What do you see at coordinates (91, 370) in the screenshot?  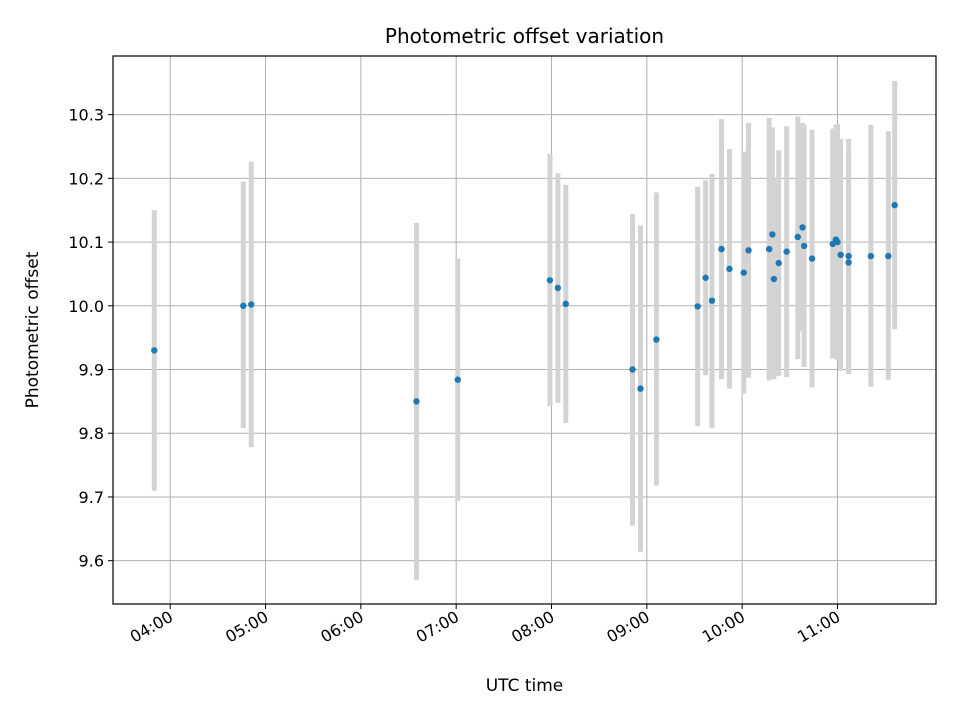 I see `y-tick-label: 9.9` at bounding box center [91, 370].